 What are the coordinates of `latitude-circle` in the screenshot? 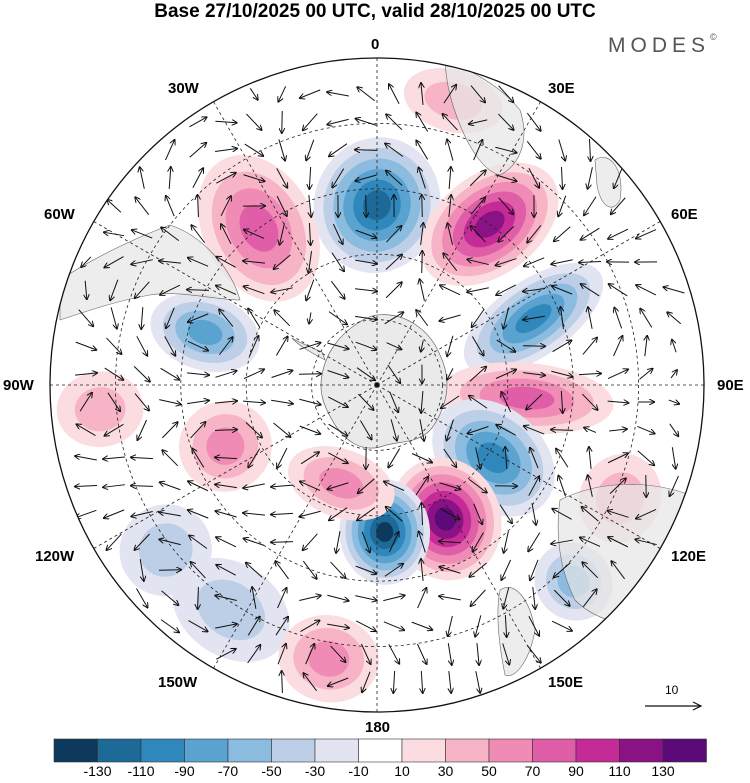 It's located at (377, 385).